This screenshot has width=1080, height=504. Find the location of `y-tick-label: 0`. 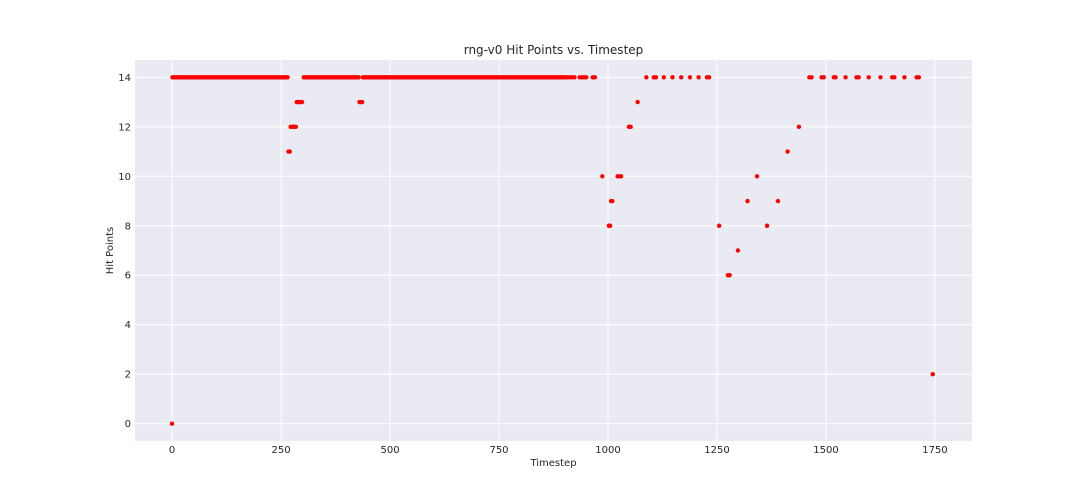

y-tick-label: 0 is located at coordinates (128, 424).